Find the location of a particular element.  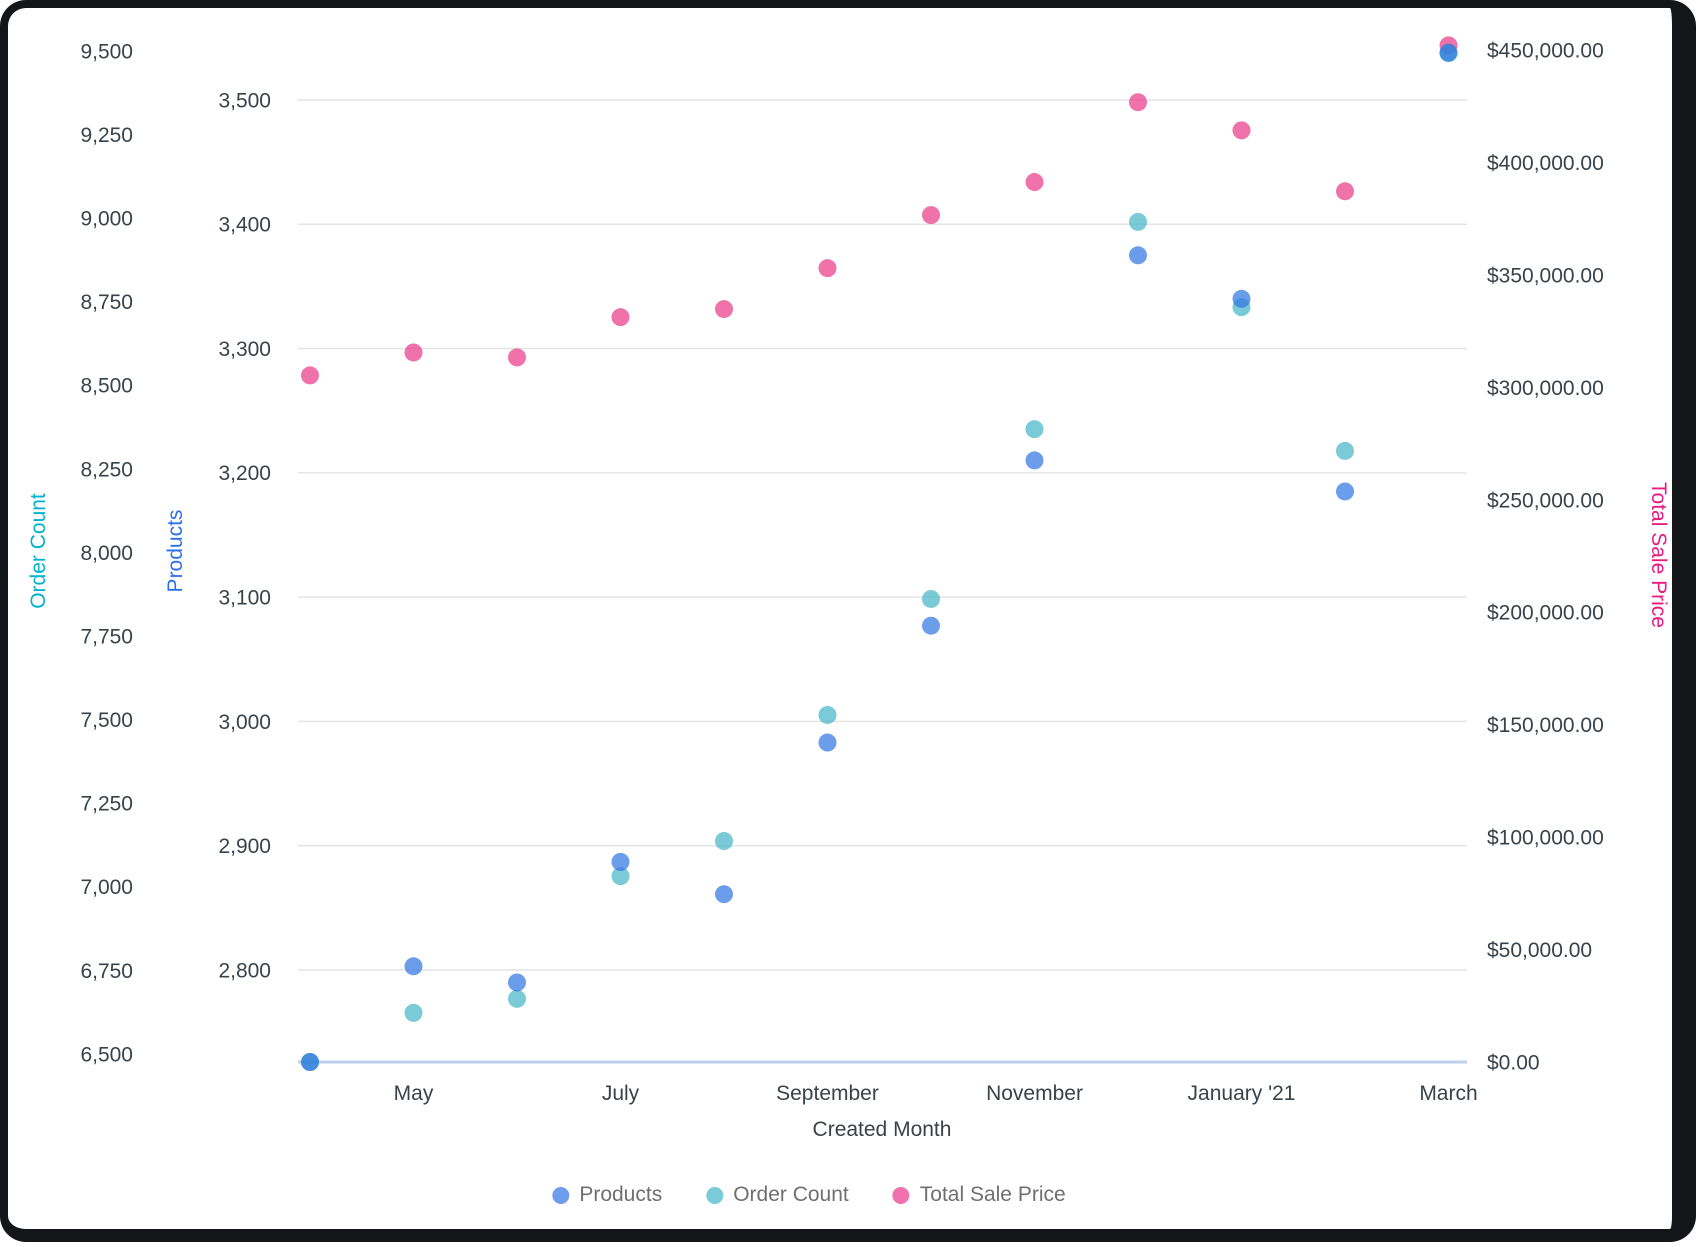

y-tick-label: 6,750 is located at coordinates (106, 971).